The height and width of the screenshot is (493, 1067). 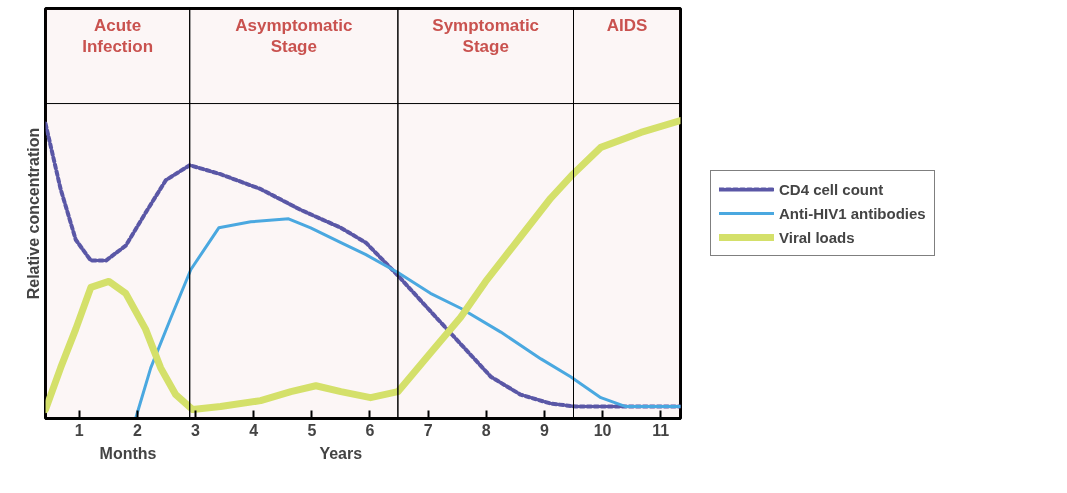 What do you see at coordinates (831, 189) in the screenshot?
I see `legend-label: CD4 cell count` at bounding box center [831, 189].